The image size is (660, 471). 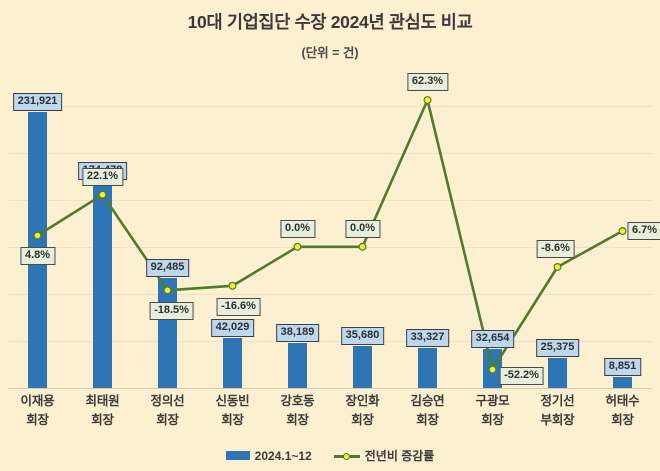 I want to click on bar-value-label: 92,485, so click(x=167, y=268).